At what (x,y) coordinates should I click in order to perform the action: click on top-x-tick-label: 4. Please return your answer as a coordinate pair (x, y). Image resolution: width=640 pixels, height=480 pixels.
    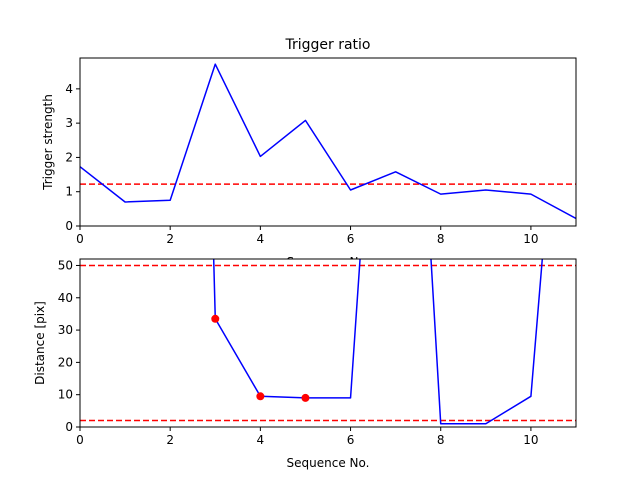
    Looking at the image, I should click on (261, 239).